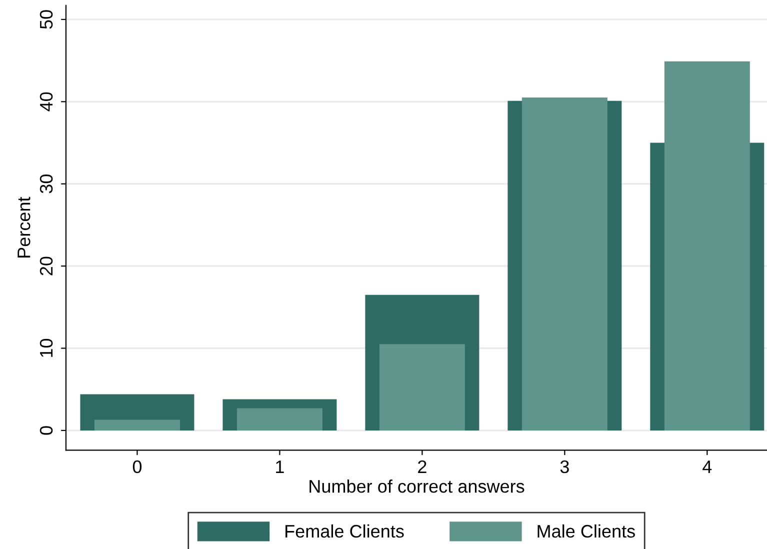 This screenshot has height=549, width=767. Describe the element at coordinates (707, 466) in the screenshot. I see `x-tick-label: 4` at that location.